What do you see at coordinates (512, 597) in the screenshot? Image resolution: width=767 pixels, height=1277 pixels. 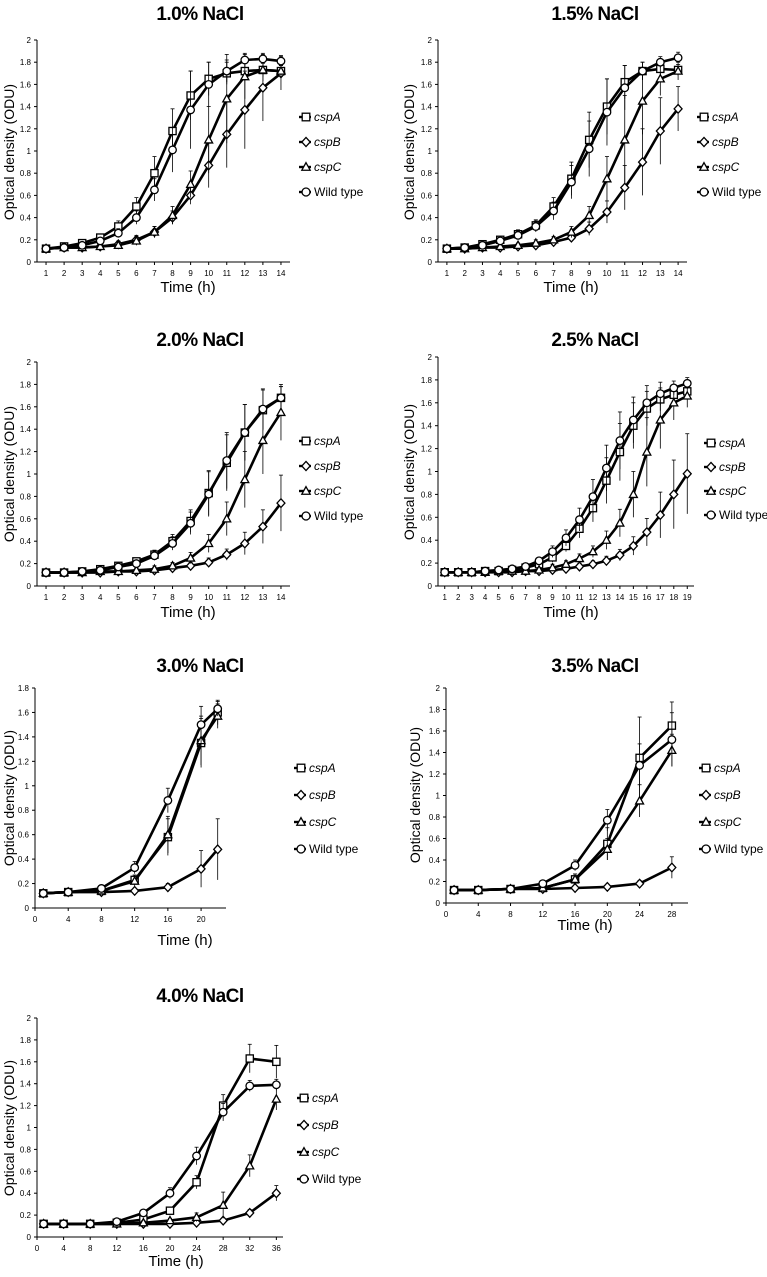 I see `x-tick-label: 6` at bounding box center [512, 597].